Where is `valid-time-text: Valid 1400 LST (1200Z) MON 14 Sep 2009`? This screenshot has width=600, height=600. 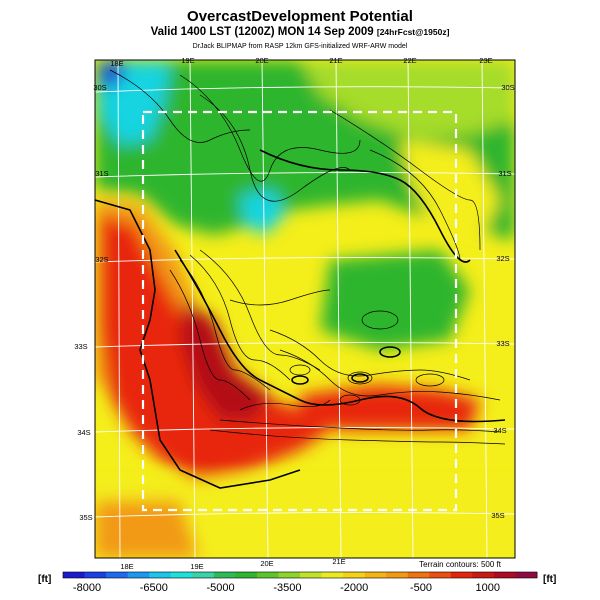 valid-time-text: Valid 1400 LST (1200Z) MON 14 Sep 2009 is located at coordinates (262, 32).